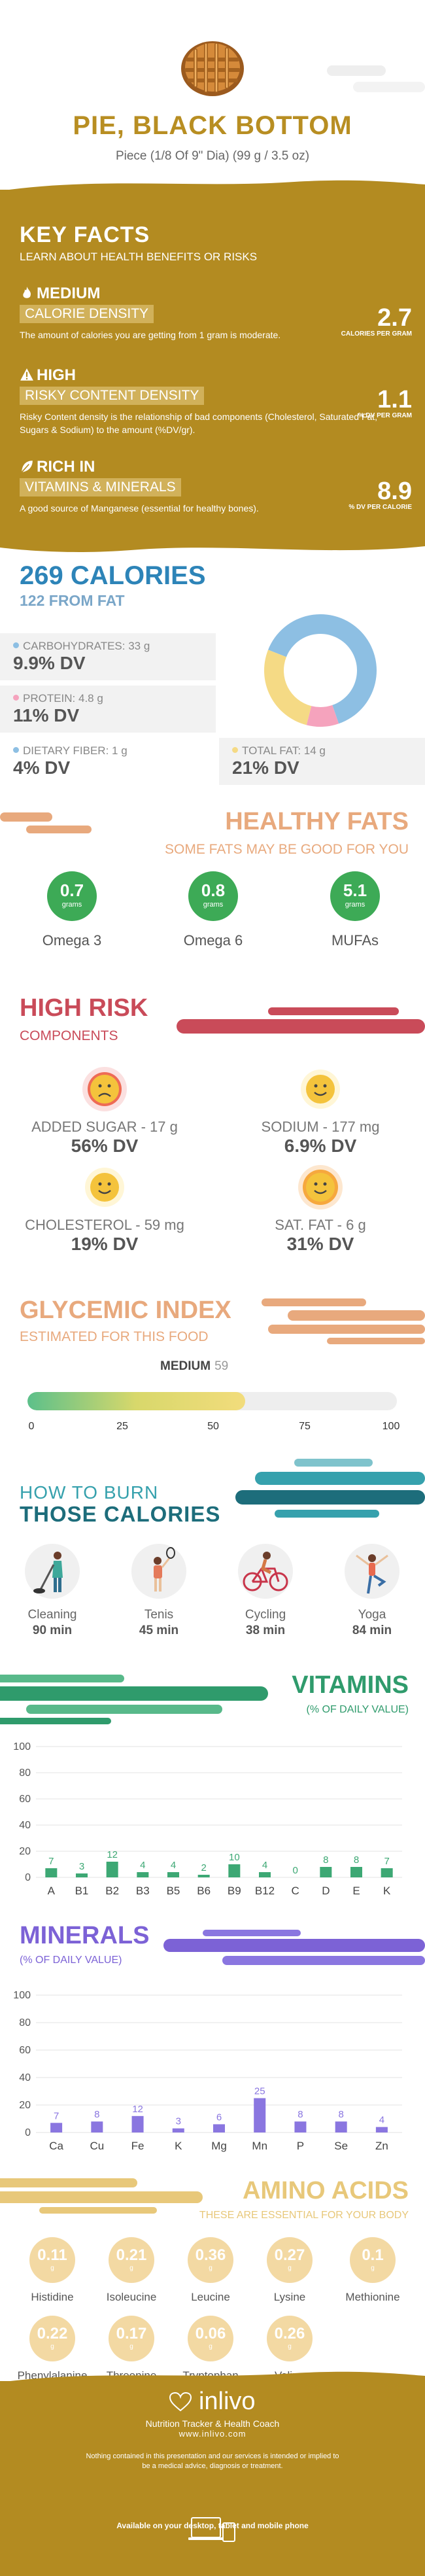 The height and width of the screenshot is (2576, 425). I want to click on bar-value-label: 0, so click(295, 1871).